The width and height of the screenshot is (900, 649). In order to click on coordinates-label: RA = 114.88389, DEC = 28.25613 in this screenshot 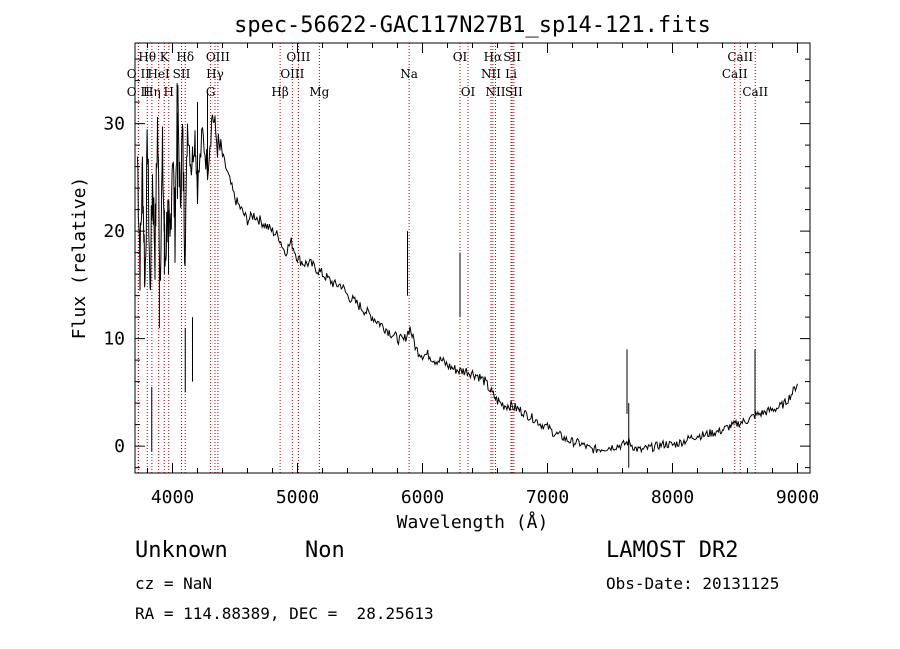, I will do `click(284, 613)`.